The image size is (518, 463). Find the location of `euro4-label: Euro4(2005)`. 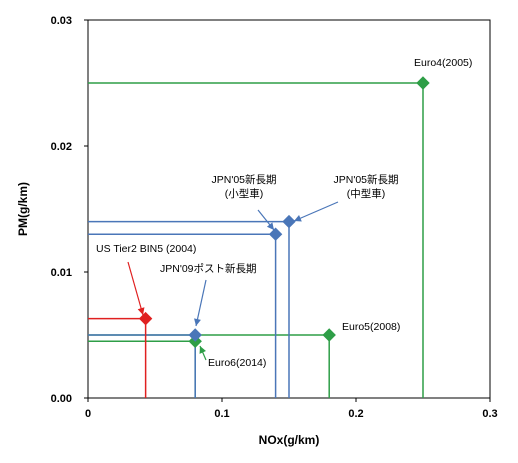

euro4-label: Euro4(2005) is located at coordinates (443, 63).